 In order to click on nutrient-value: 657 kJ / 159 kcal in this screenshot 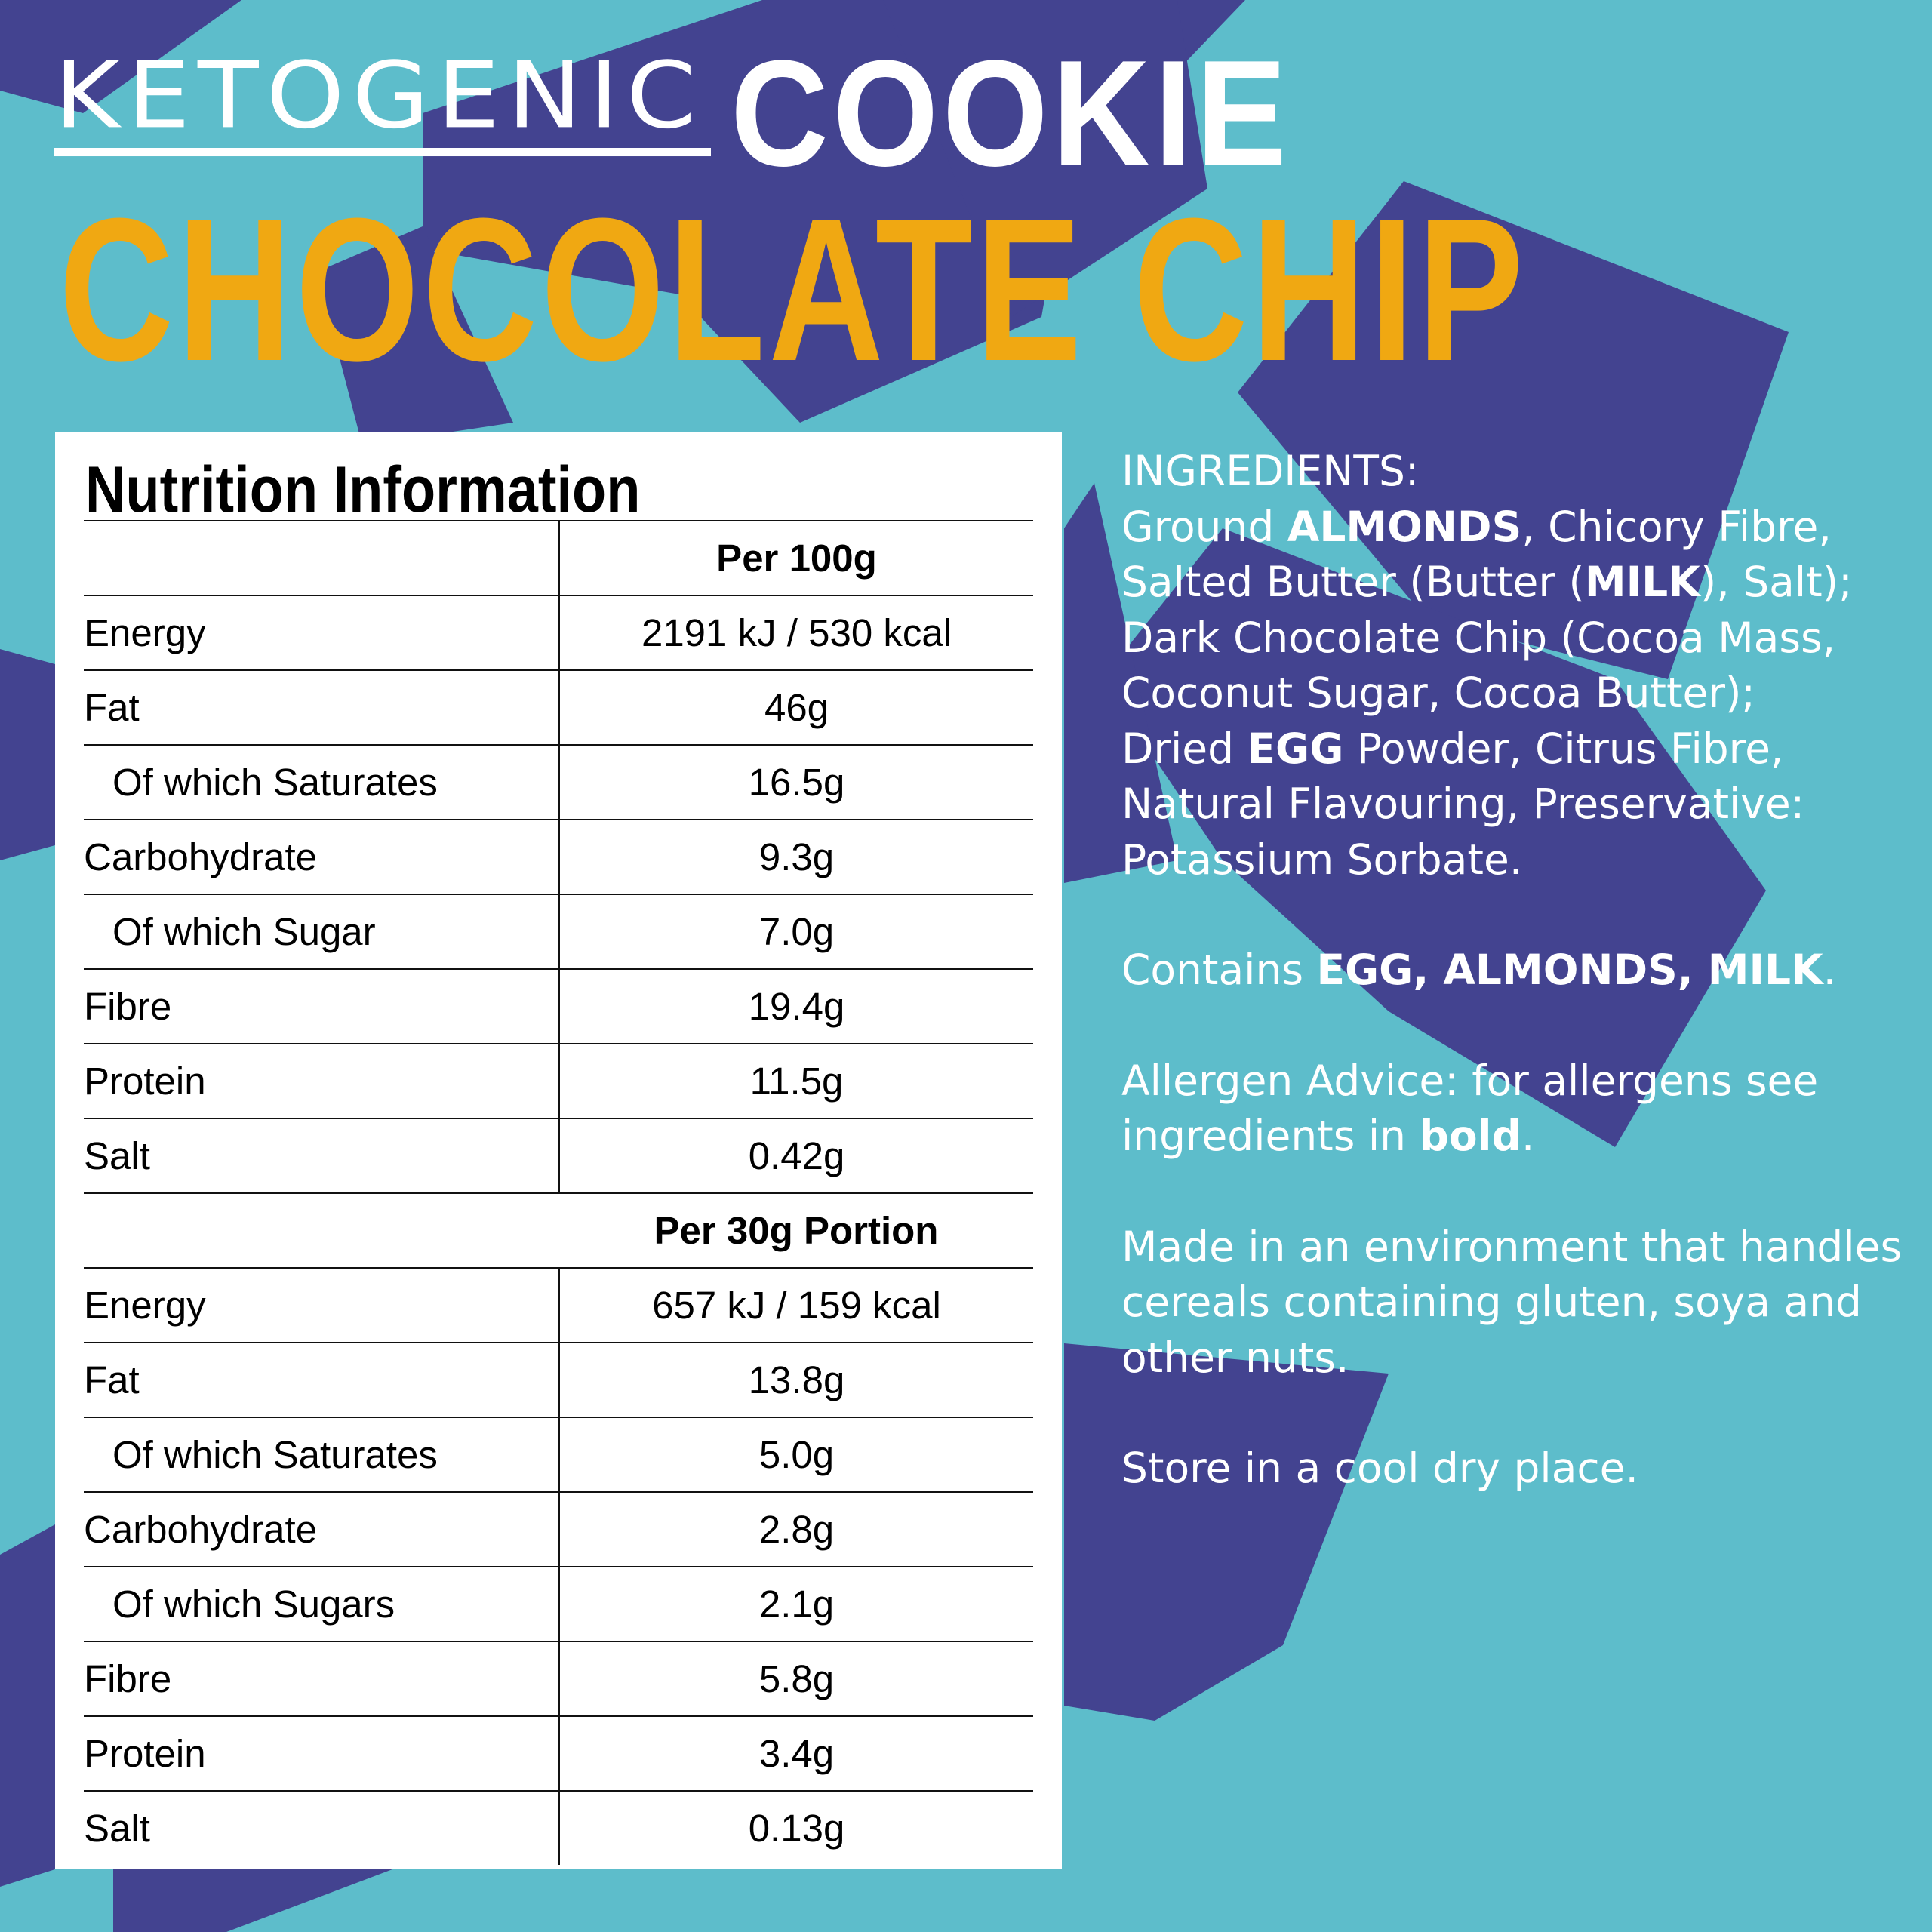, I will do `click(795, 1305)`.